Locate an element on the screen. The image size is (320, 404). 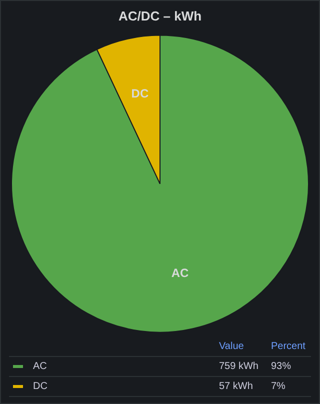
text: 93% is located at coordinates (281, 366).